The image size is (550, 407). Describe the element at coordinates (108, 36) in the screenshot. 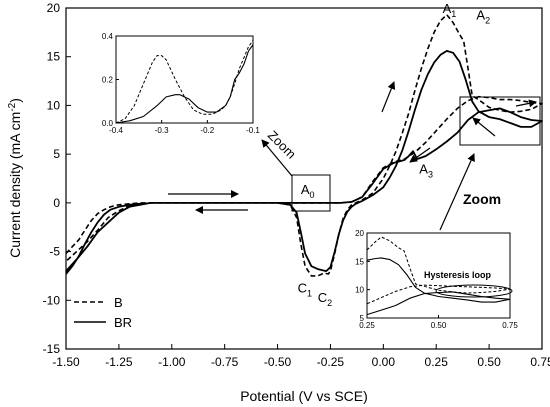

I see `y-tick-label: 0.4` at that location.